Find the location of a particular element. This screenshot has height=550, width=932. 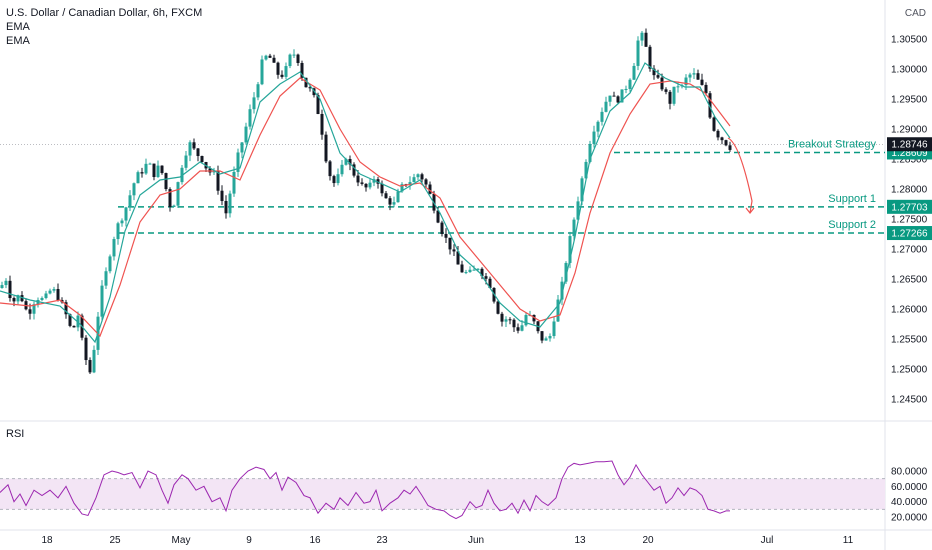

ema-indicator-label-2: EMA is located at coordinates (18, 41).